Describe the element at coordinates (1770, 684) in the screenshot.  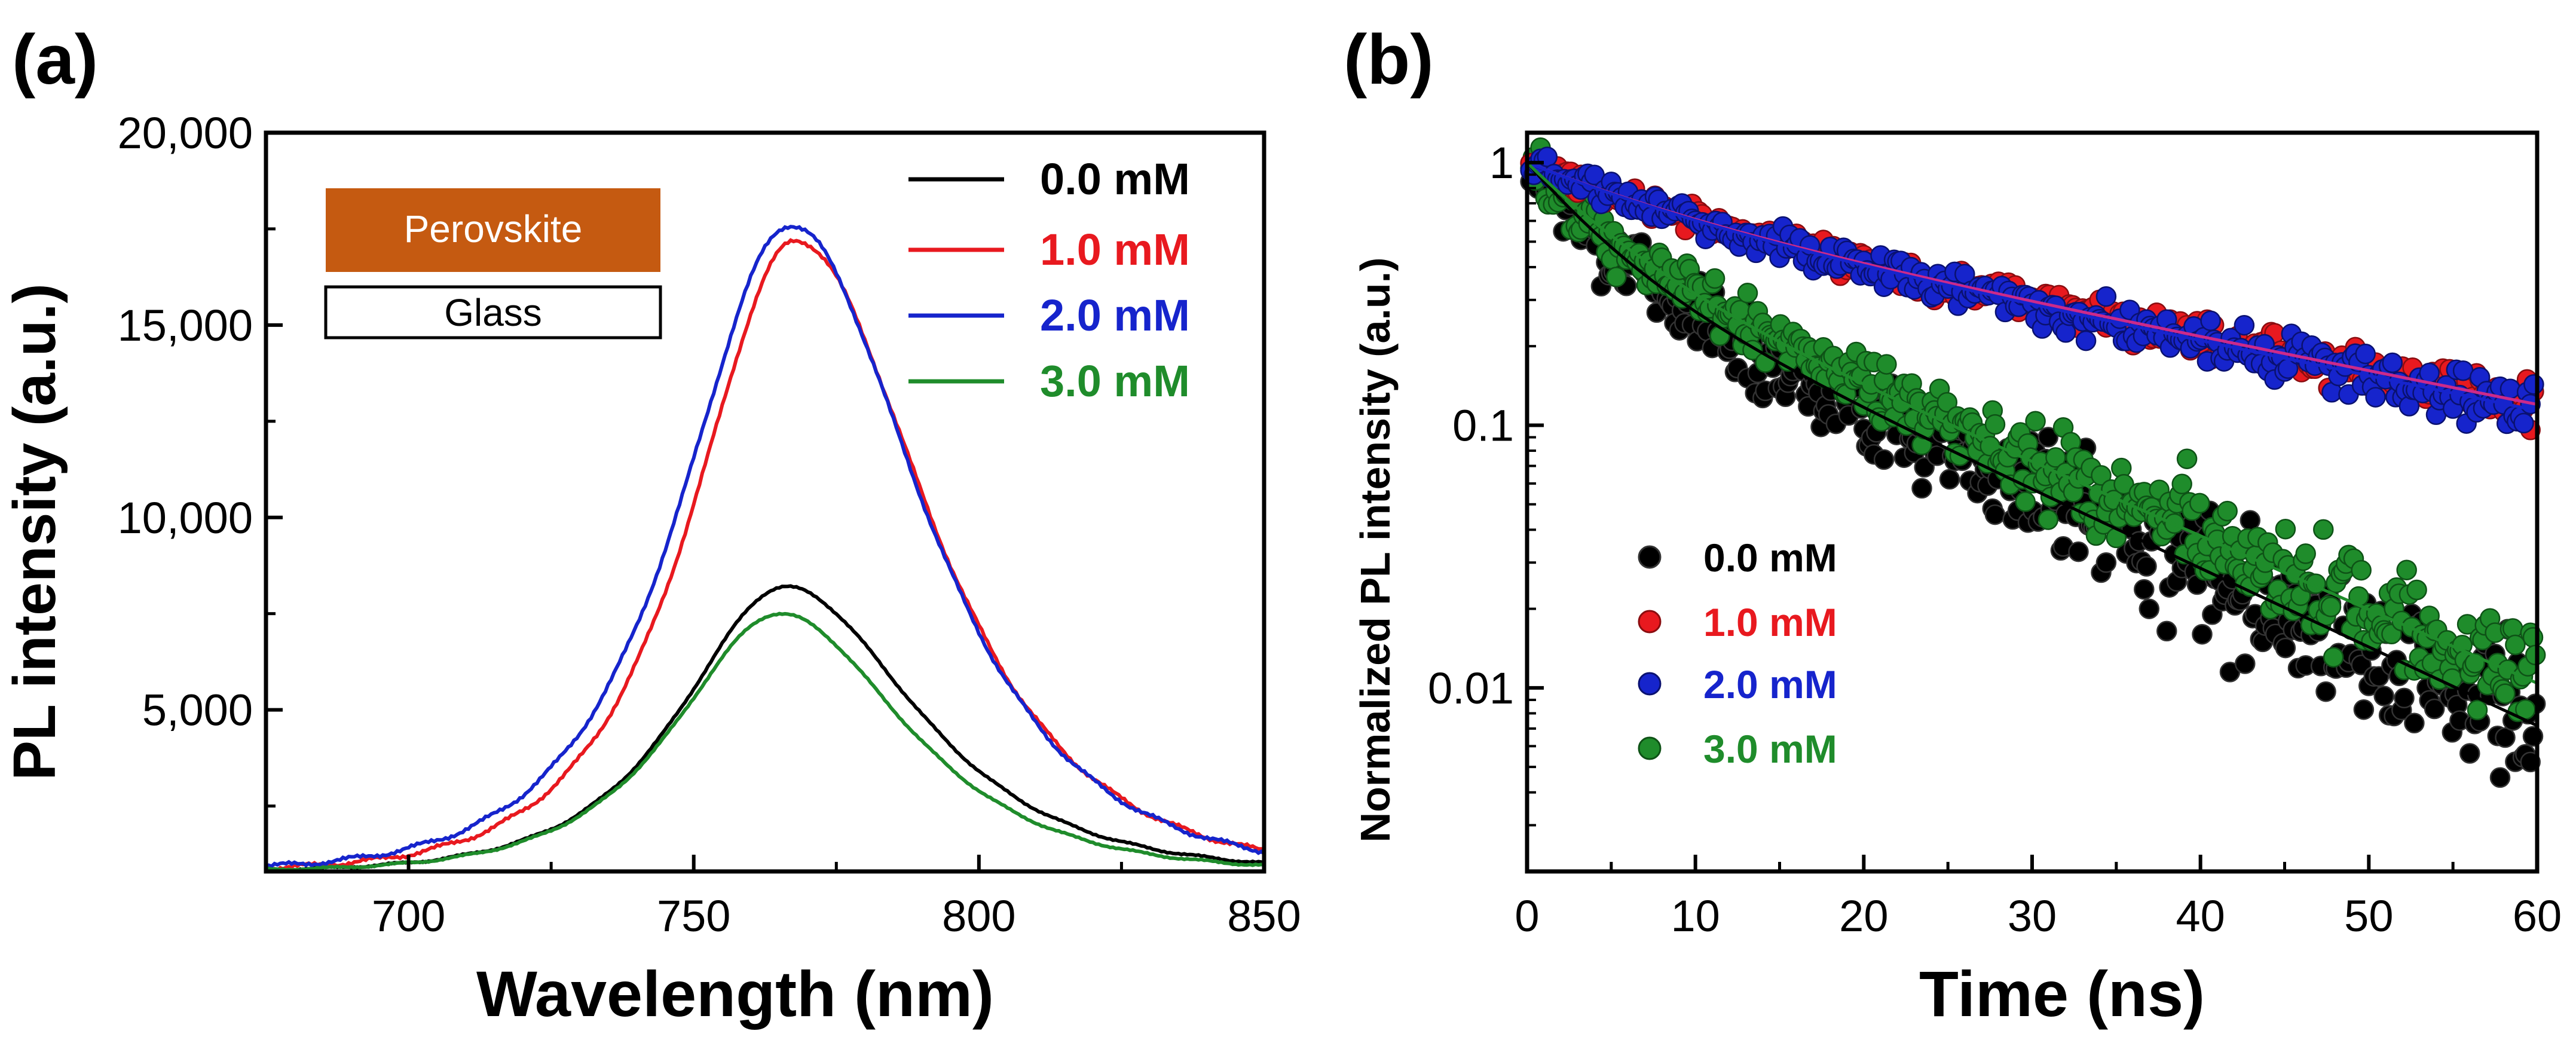
I see `legend-b-label-2: 2.0 mM` at that location.